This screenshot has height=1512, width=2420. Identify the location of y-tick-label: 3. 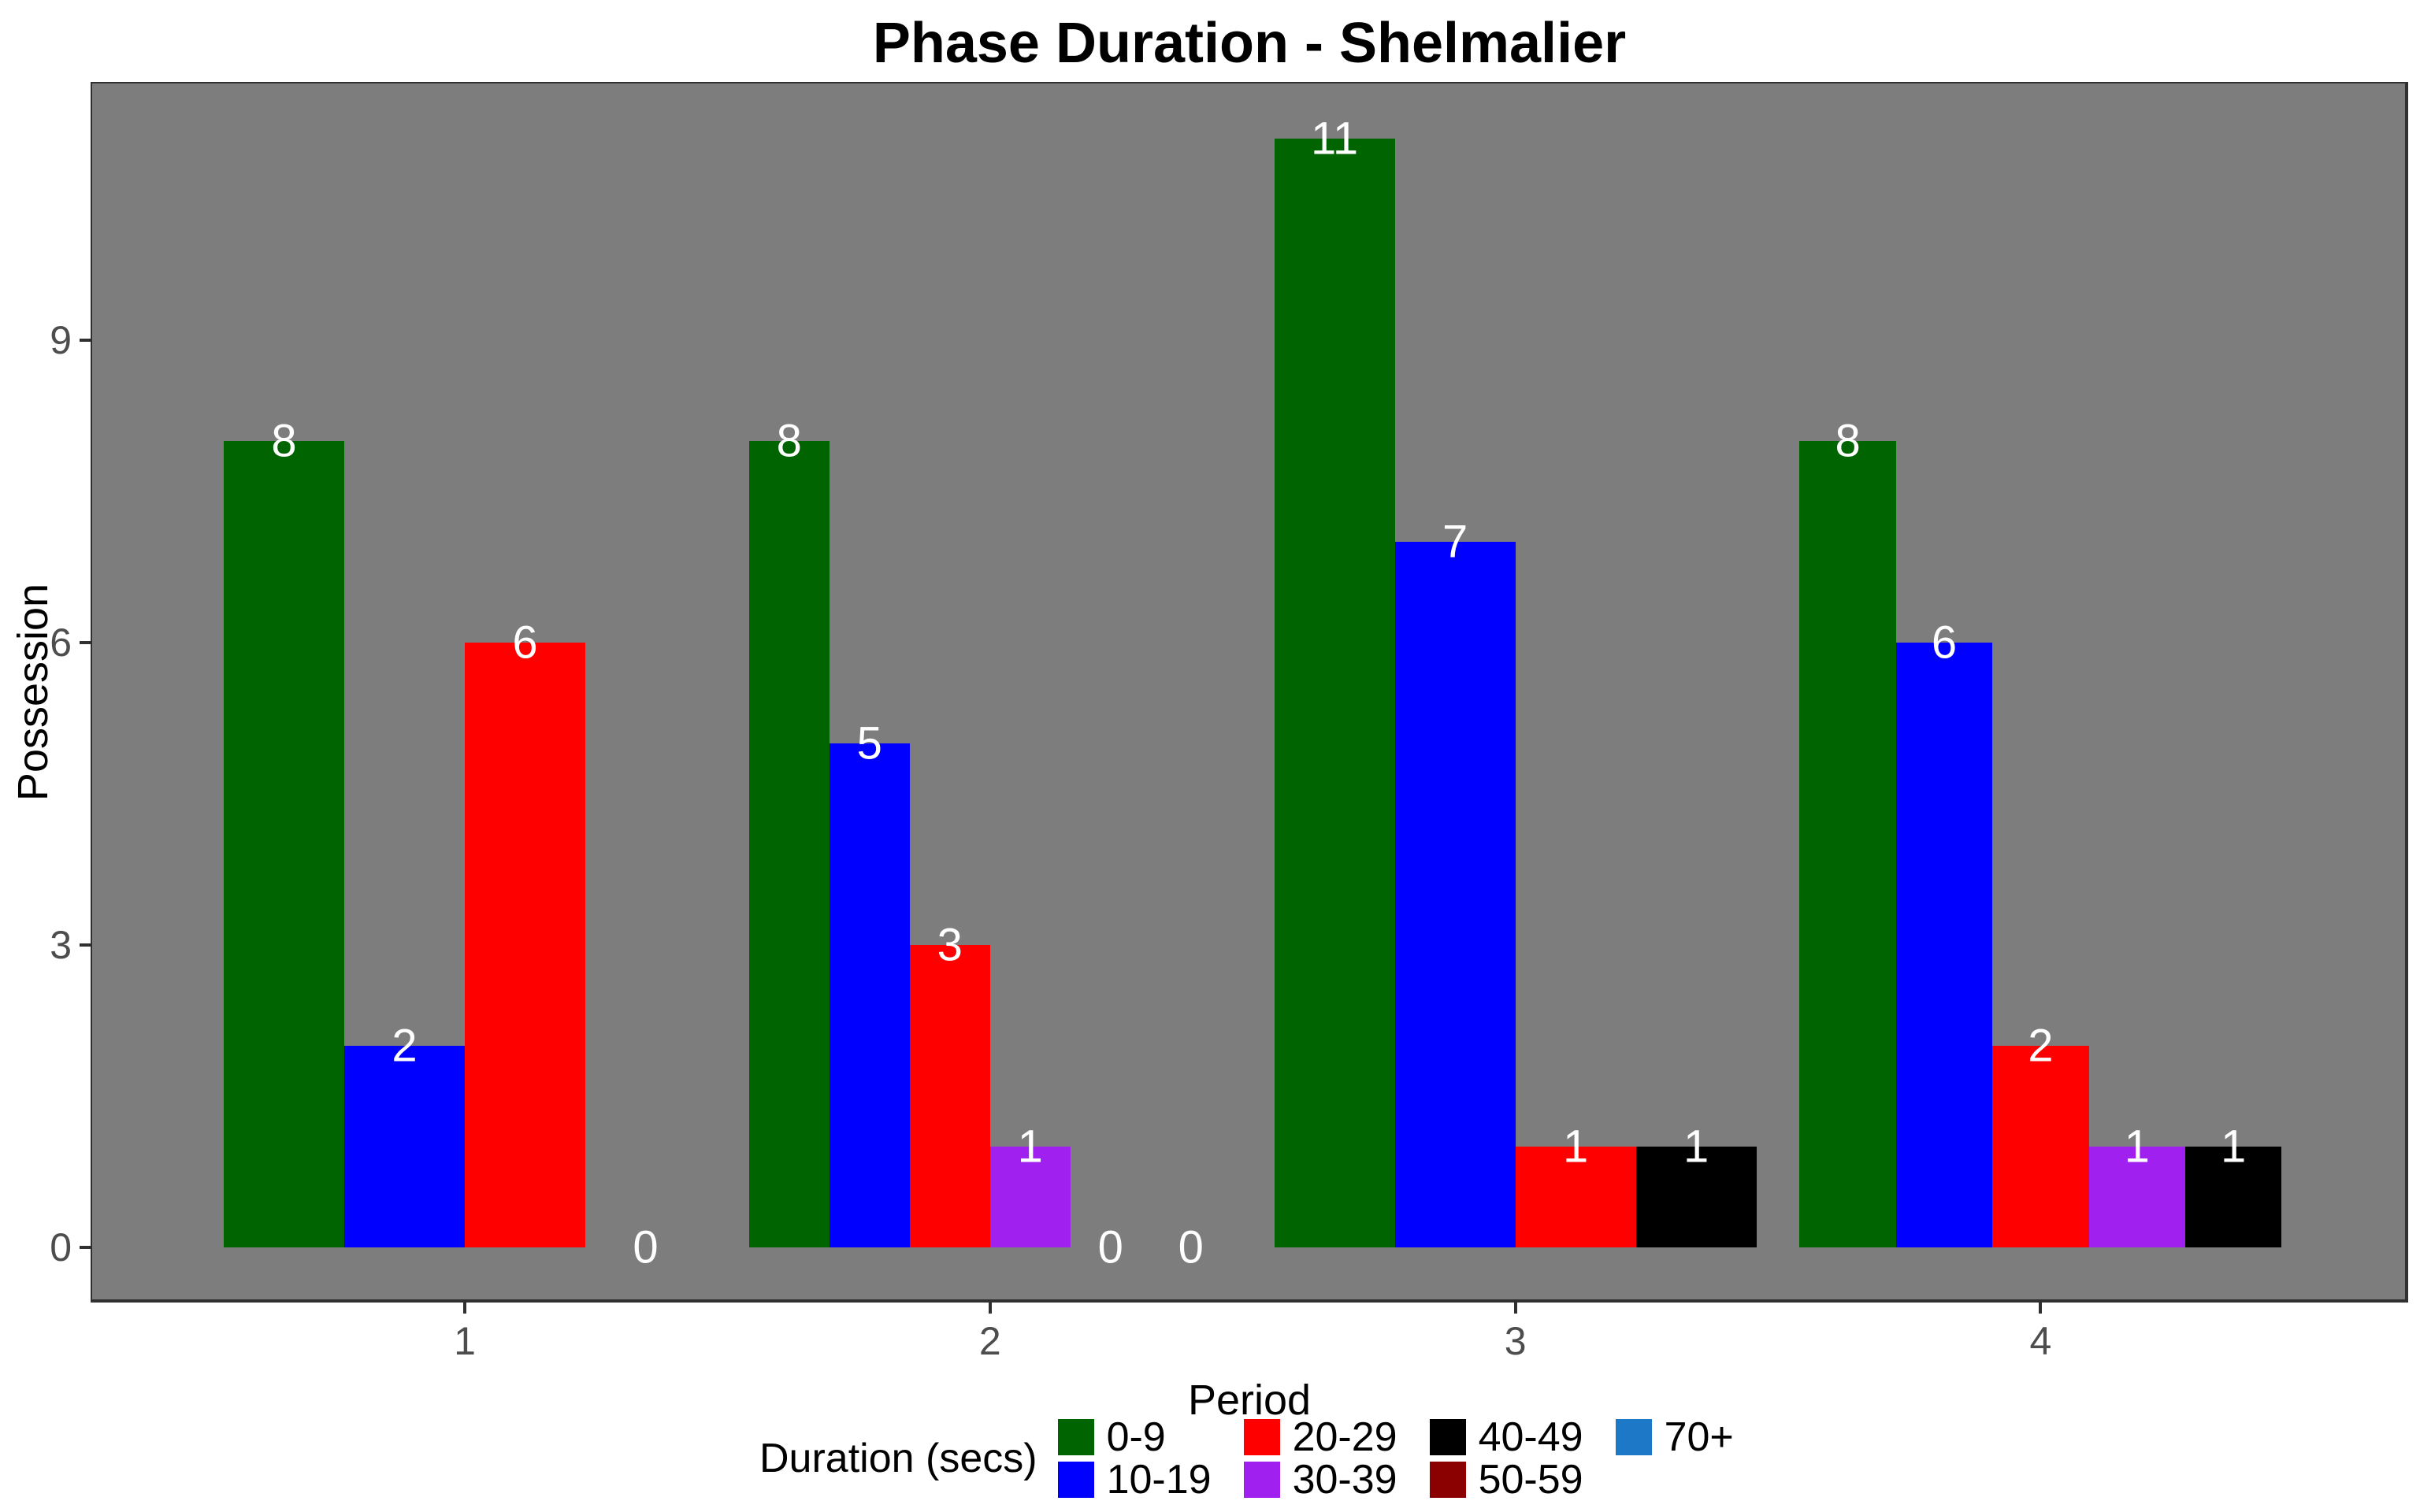
(61, 945).